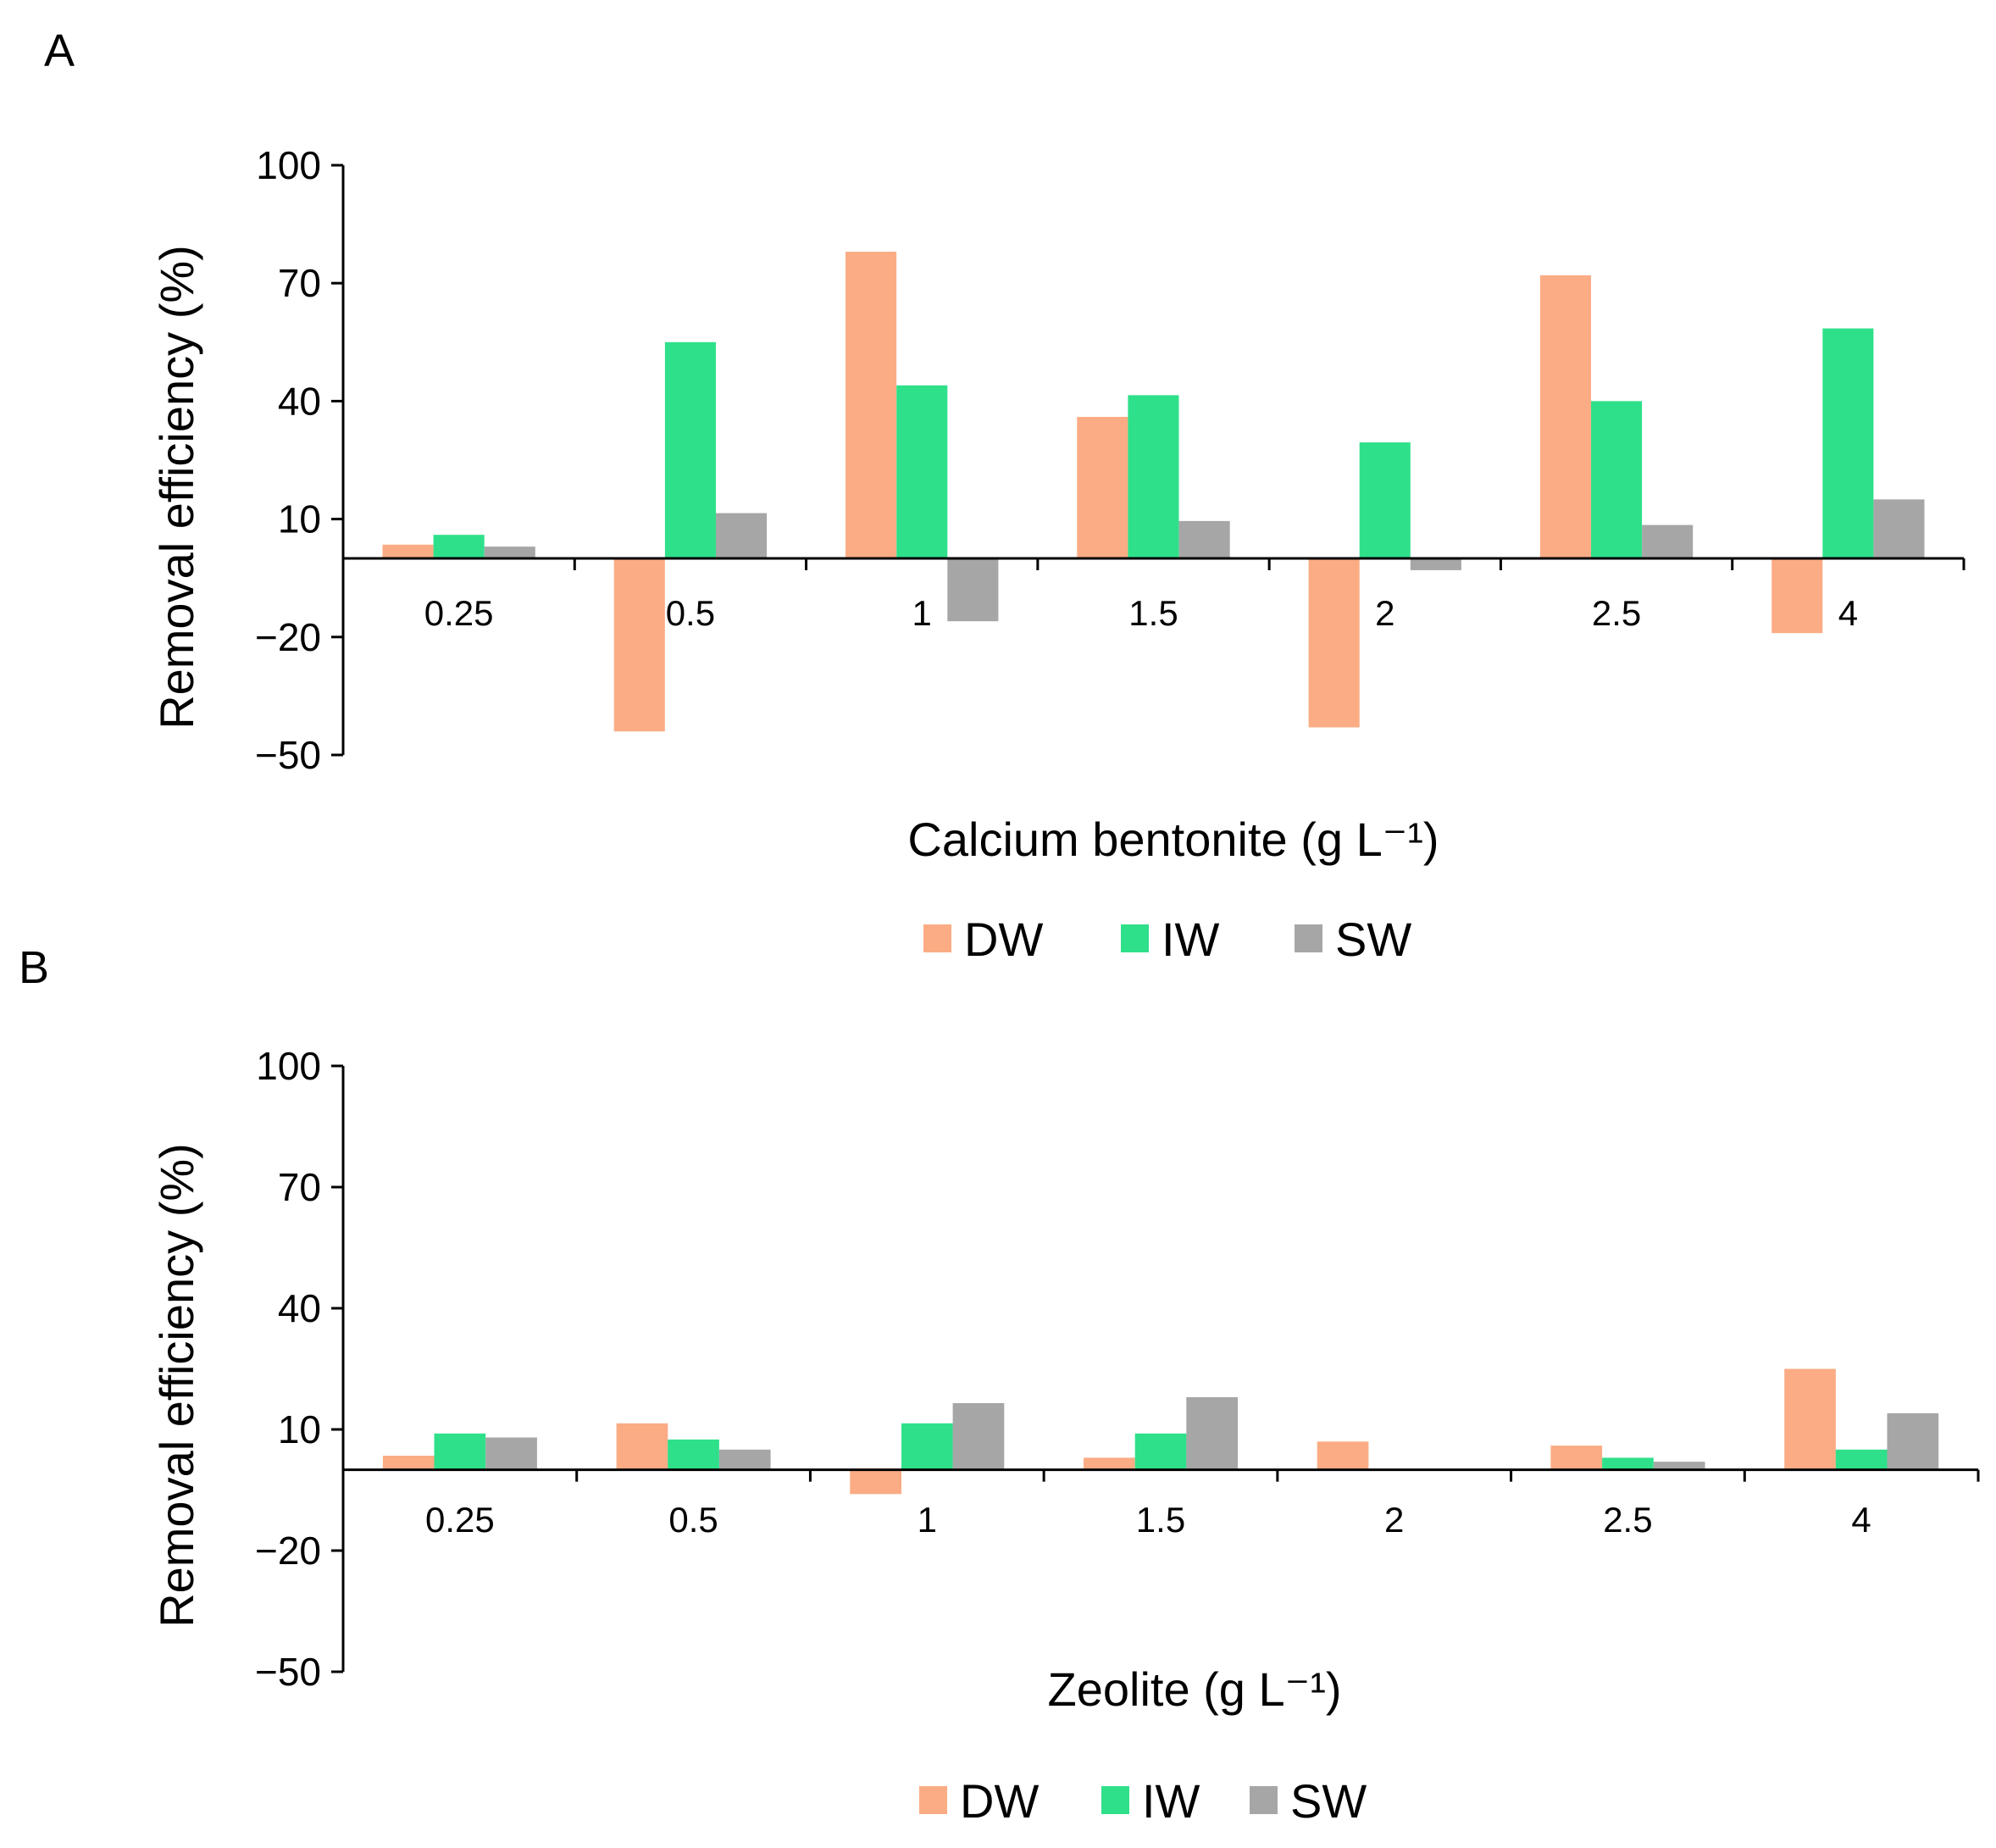 The image size is (1996, 1848). Describe the element at coordinates (59, 50) in the screenshot. I see `panel-a-letter: A` at that location.